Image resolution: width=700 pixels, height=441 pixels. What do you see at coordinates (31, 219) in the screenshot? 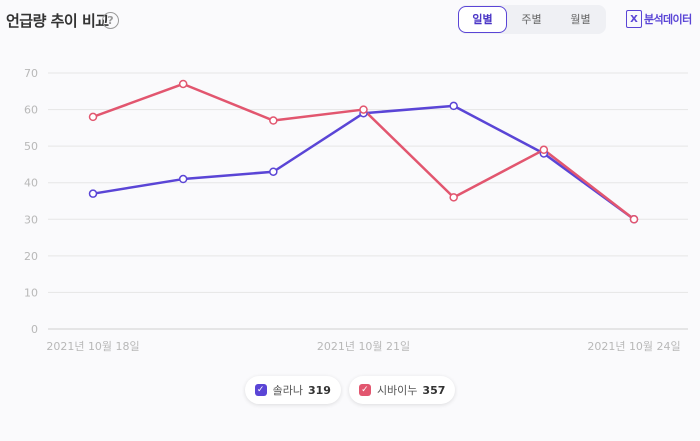
I see `y-tick-label: 30` at bounding box center [31, 219].